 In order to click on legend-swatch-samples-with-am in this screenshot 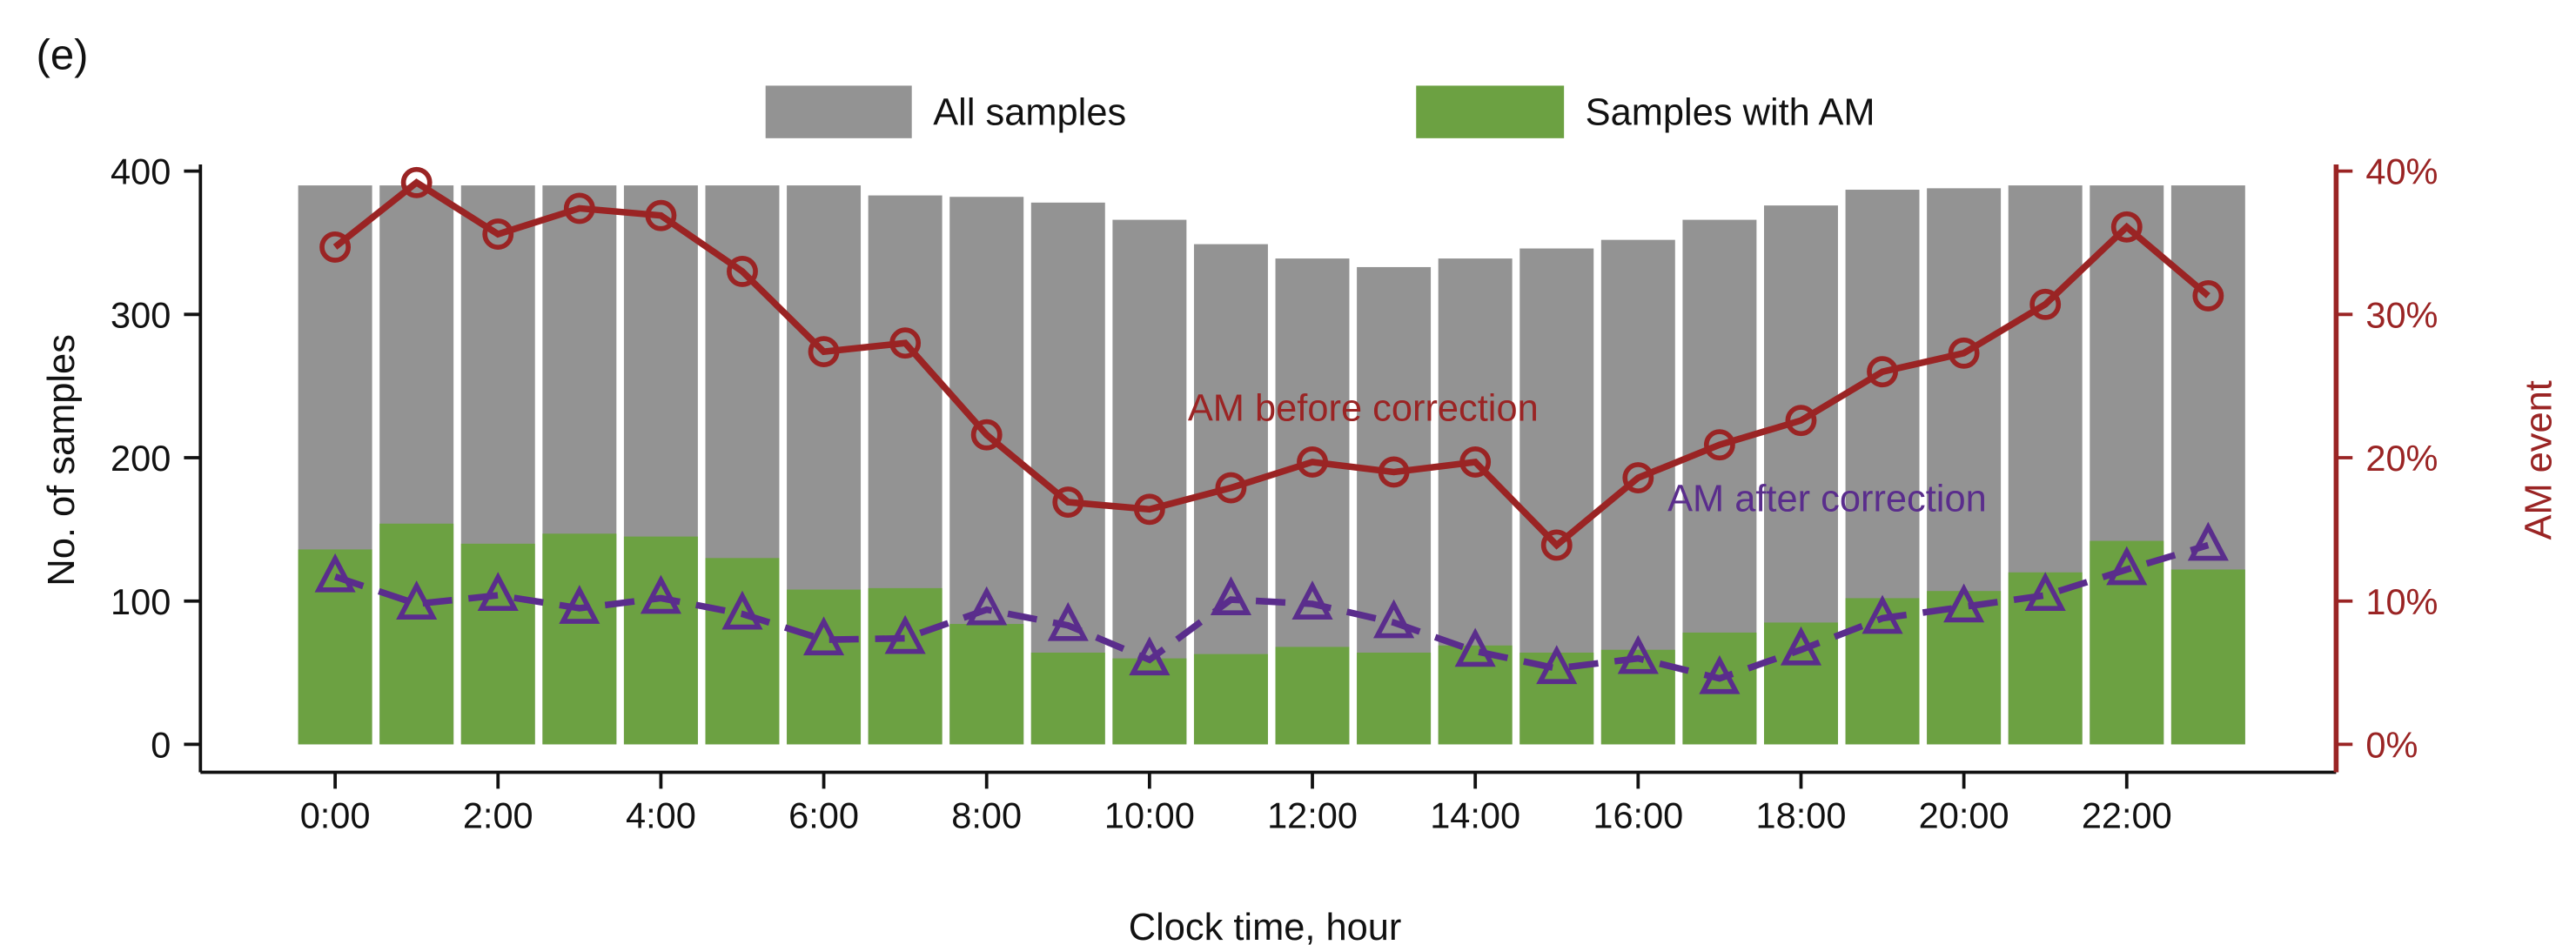, I will do `click(1490, 112)`.